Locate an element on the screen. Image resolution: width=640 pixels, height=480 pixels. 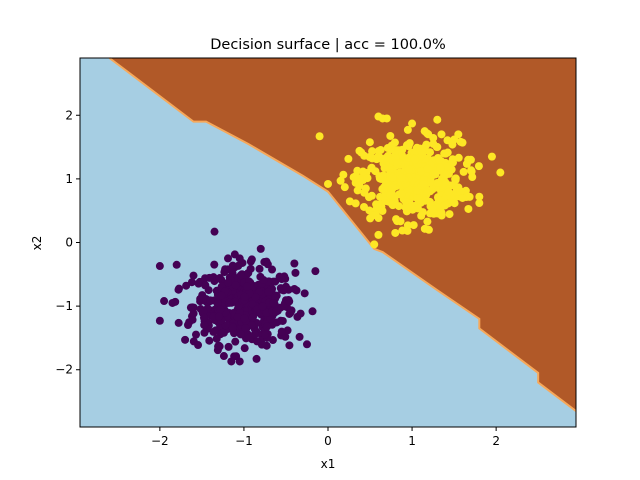
series-0-points is located at coordinates (237, 296).